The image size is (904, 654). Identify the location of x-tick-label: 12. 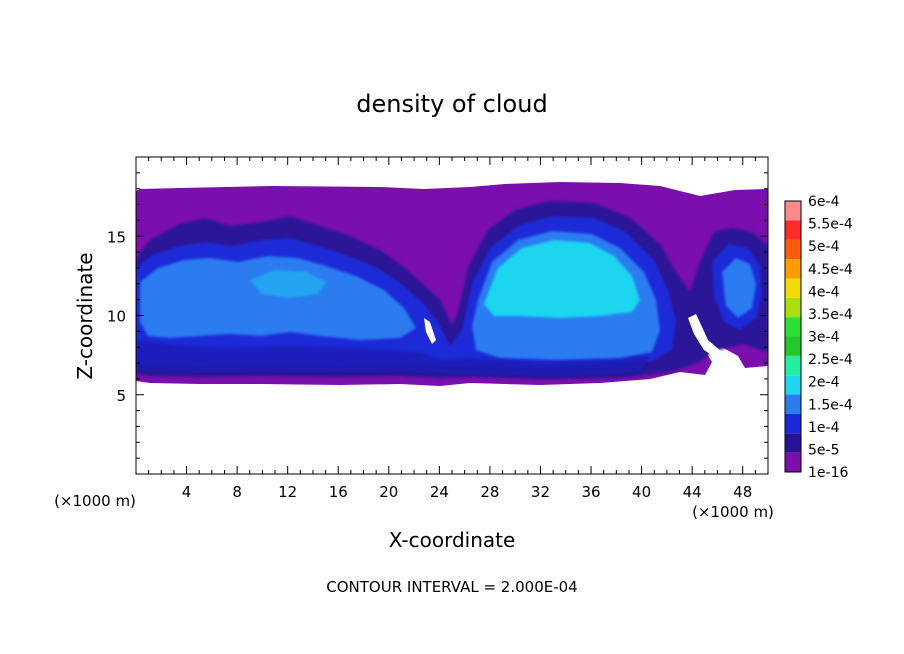
(287, 492).